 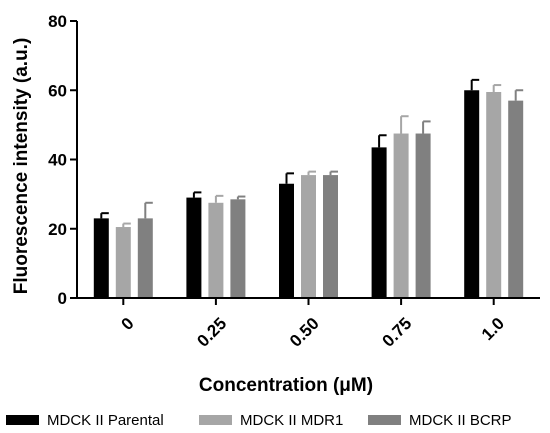 What do you see at coordinates (57, 21) in the screenshot?
I see `y-tick-label: 80` at bounding box center [57, 21].